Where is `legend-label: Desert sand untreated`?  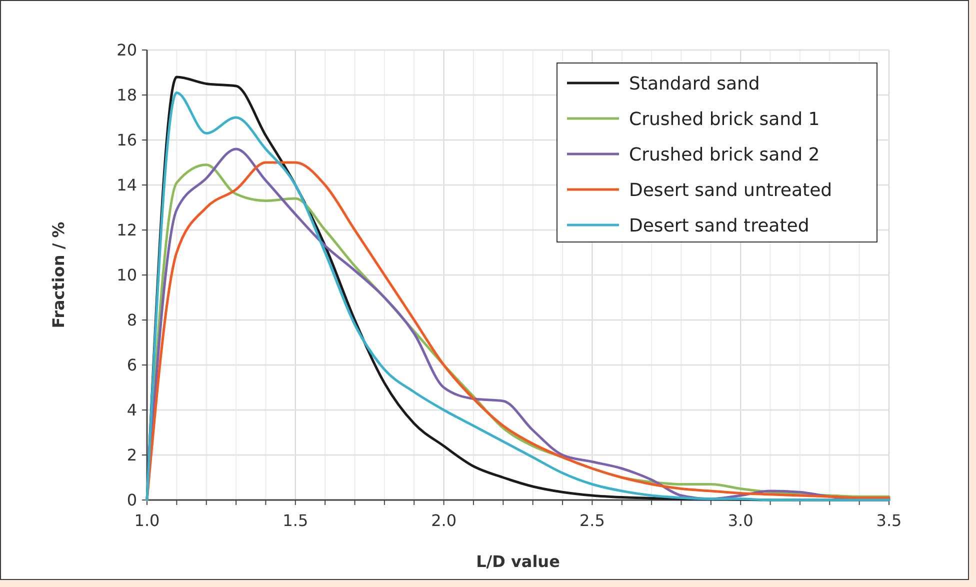 legend-label: Desert sand untreated is located at coordinates (730, 190).